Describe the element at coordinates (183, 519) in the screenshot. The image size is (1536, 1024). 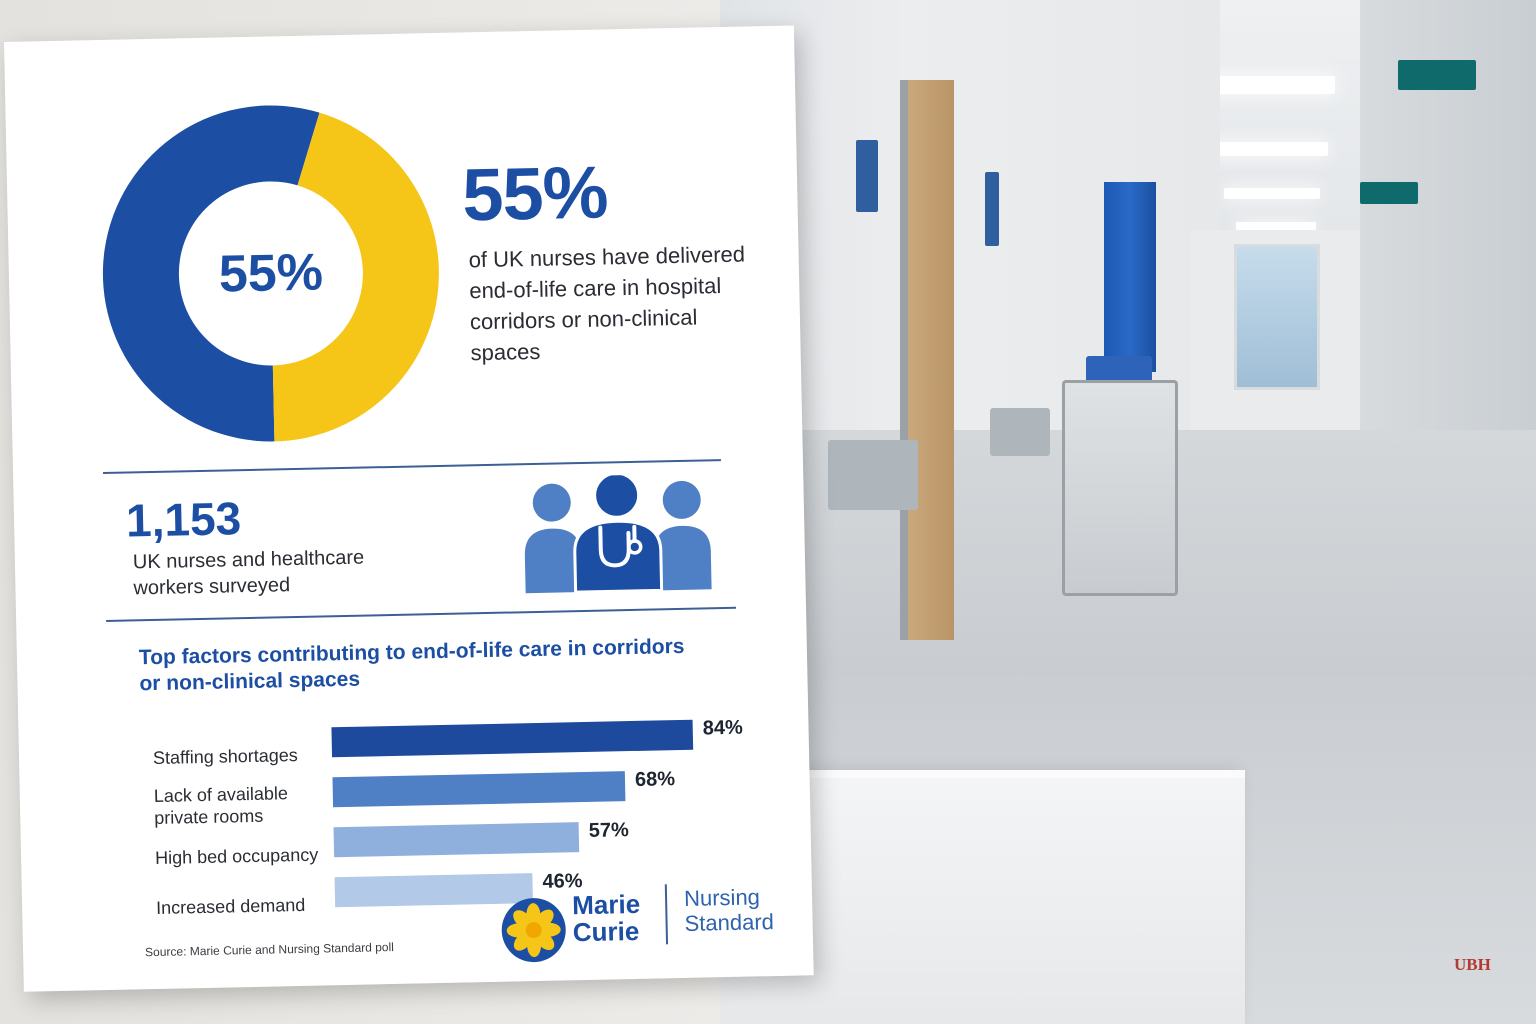
I see `survey-count: 1,153` at that location.